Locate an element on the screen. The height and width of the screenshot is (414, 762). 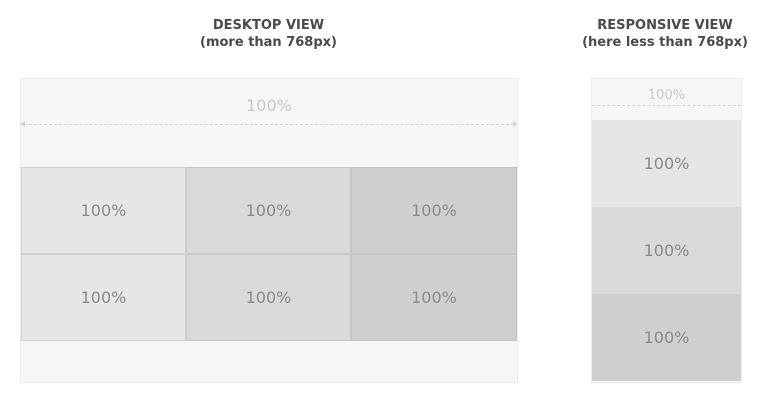
desktop-cell-r1-c3: 100% is located at coordinates (434, 210).